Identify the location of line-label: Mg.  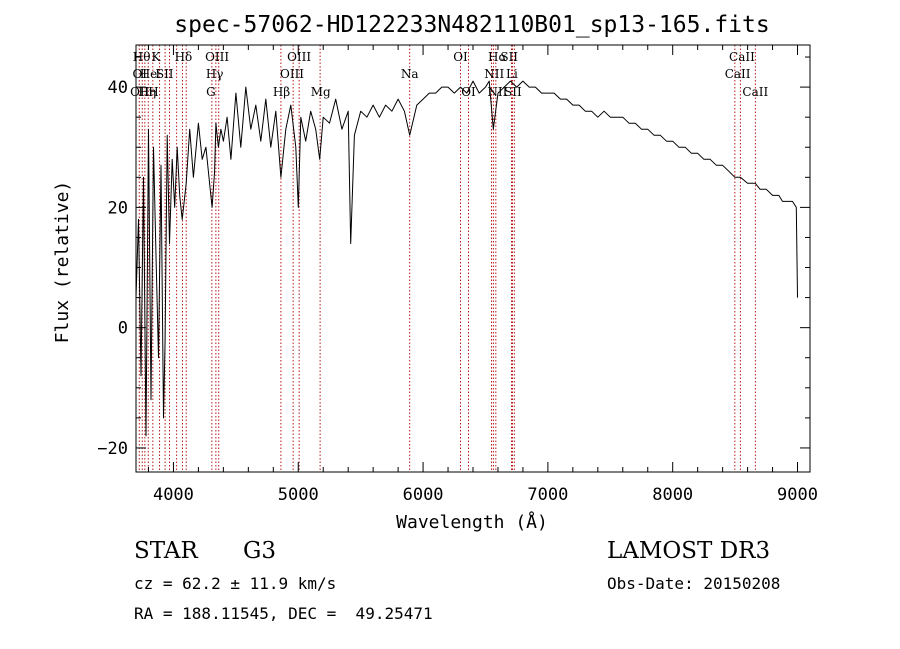
(321, 92).